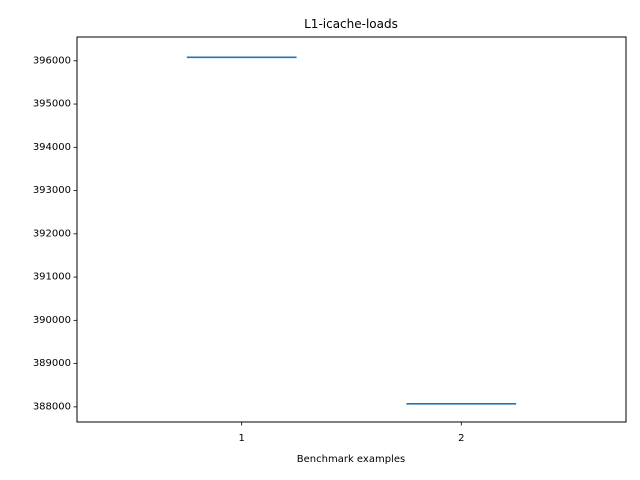  Describe the element at coordinates (351, 459) in the screenshot. I see `x-axis-label: Benchmark examples` at that location.